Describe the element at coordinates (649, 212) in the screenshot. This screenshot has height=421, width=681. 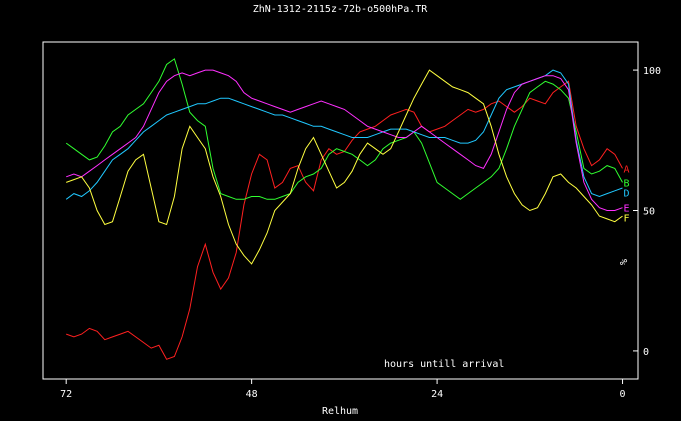
I see `y-tick-label: 50` at that location.